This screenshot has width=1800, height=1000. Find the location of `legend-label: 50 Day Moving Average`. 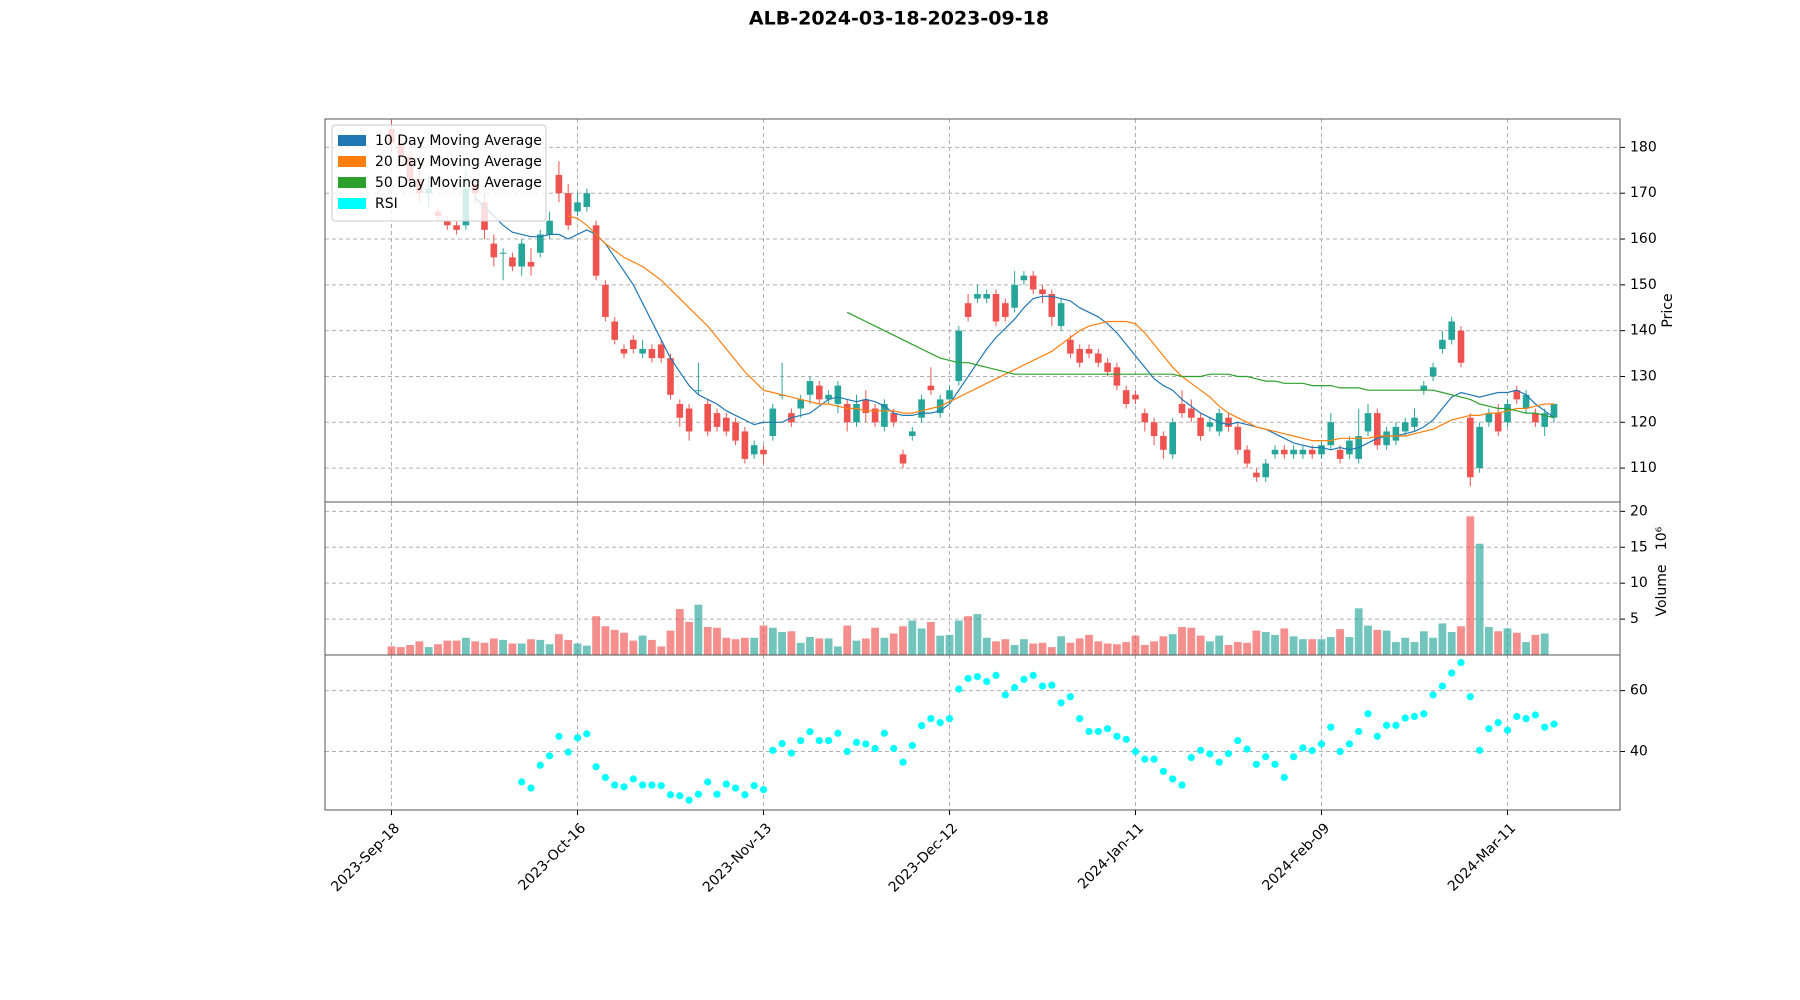

legend-label: 50 Day Moving Average is located at coordinates (458, 183).